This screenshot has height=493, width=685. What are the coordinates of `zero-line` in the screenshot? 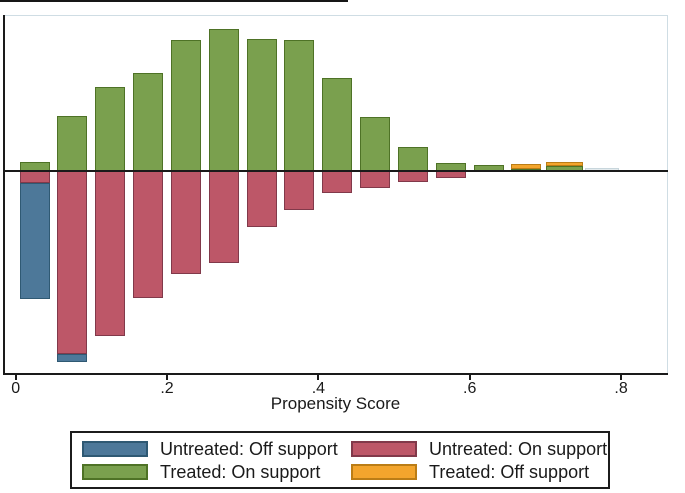 It's located at (336, 171).